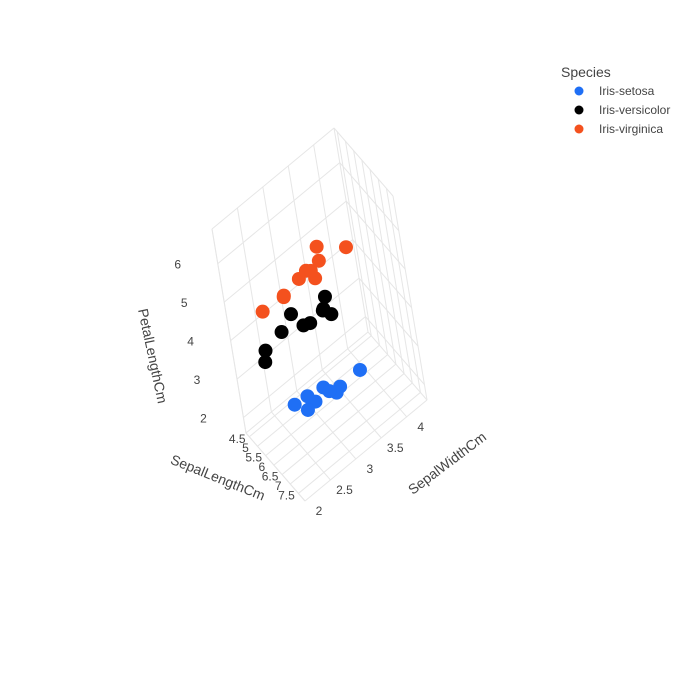 The image size is (700, 700). Describe the element at coordinates (245, 448) in the screenshot. I see `x-tick-label: 5` at that location.